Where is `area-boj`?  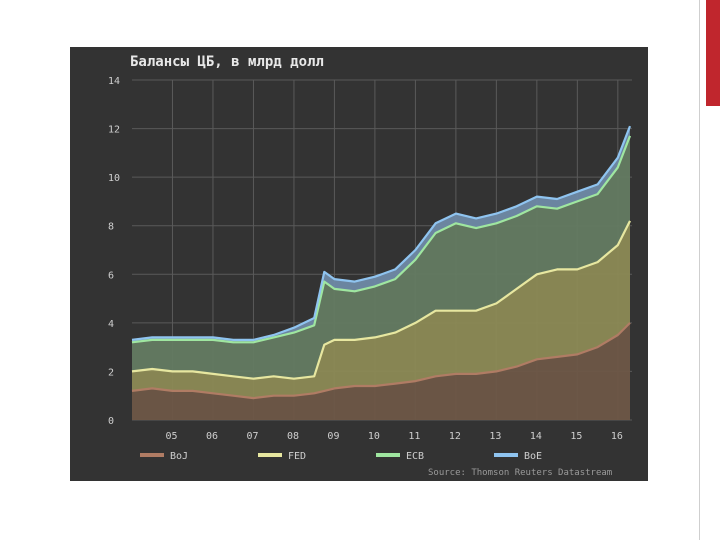 area-boj is located at coordinates (381, 371).